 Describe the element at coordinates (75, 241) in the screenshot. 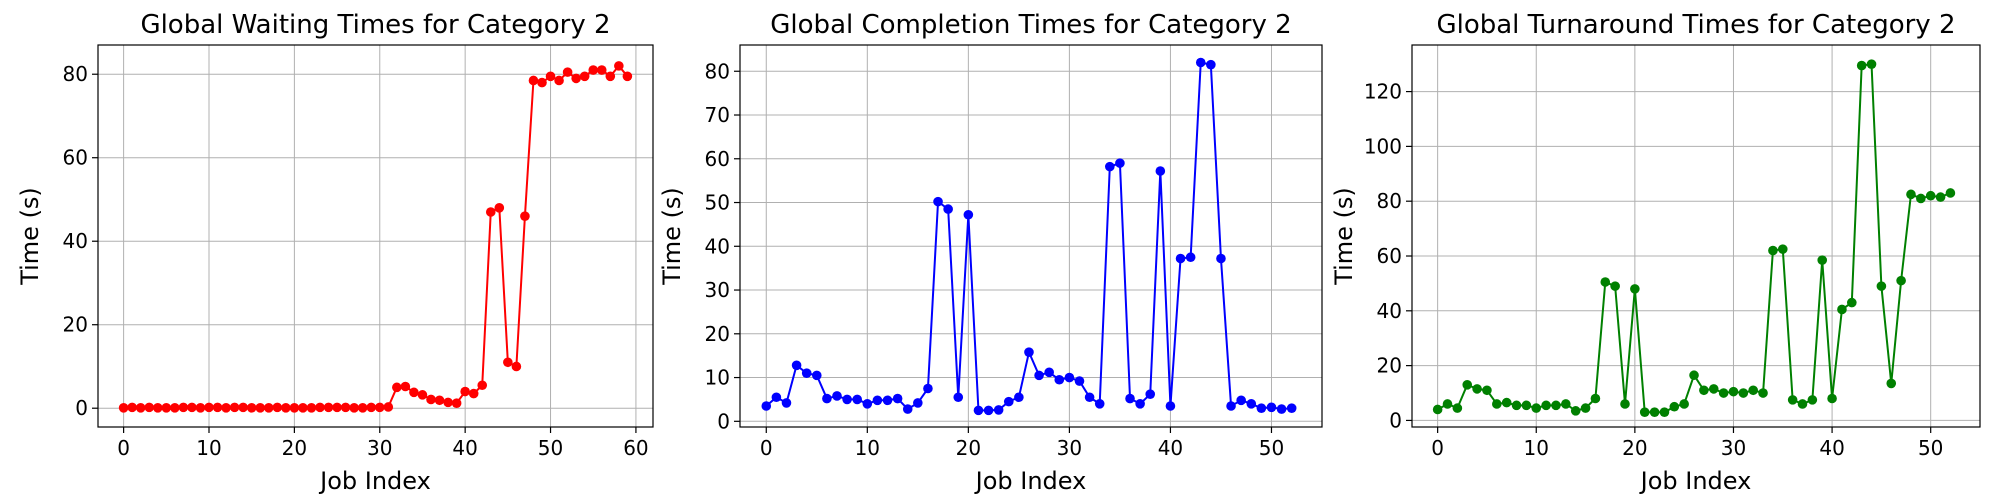

I see `chart-0-y-tick-label-2: 40` at that location.